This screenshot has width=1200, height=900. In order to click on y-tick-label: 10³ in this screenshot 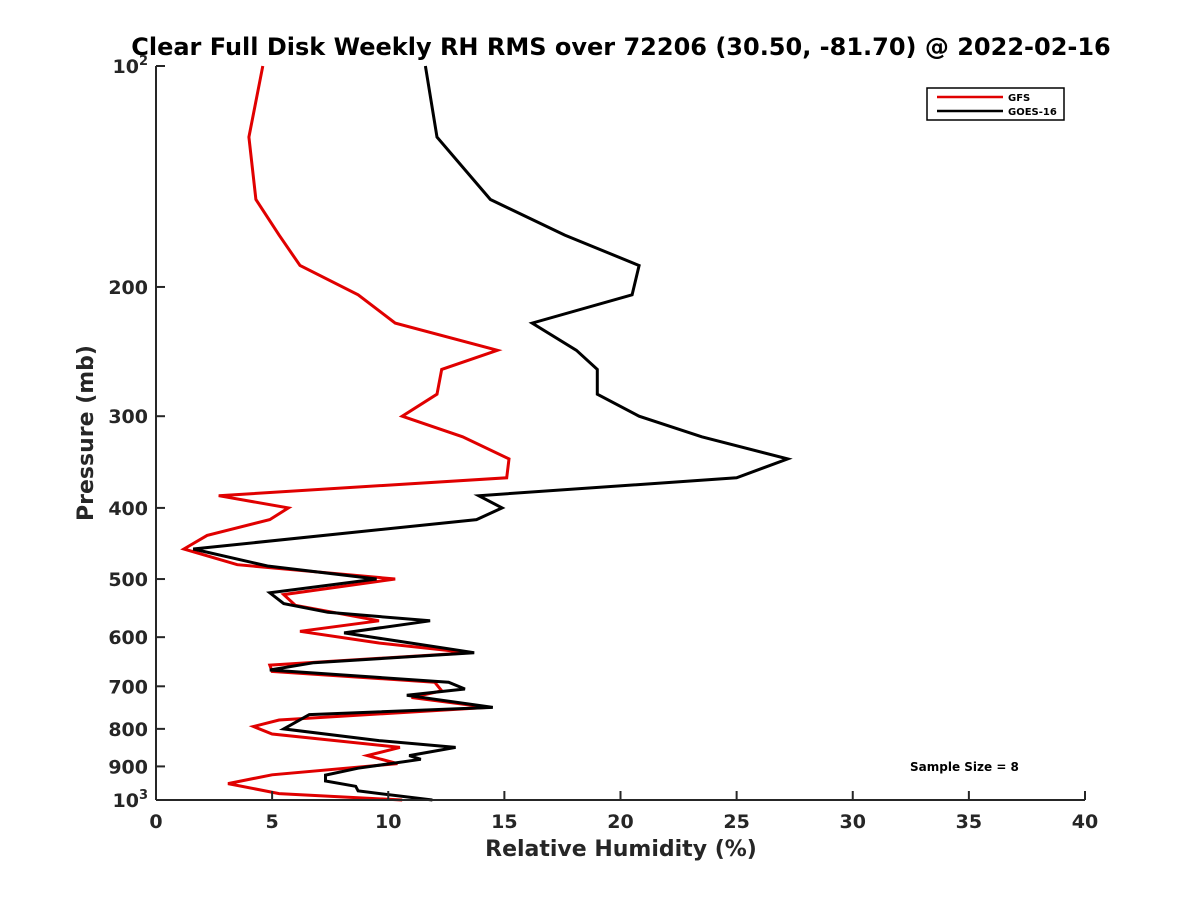, I will do `click(131, 800)`.